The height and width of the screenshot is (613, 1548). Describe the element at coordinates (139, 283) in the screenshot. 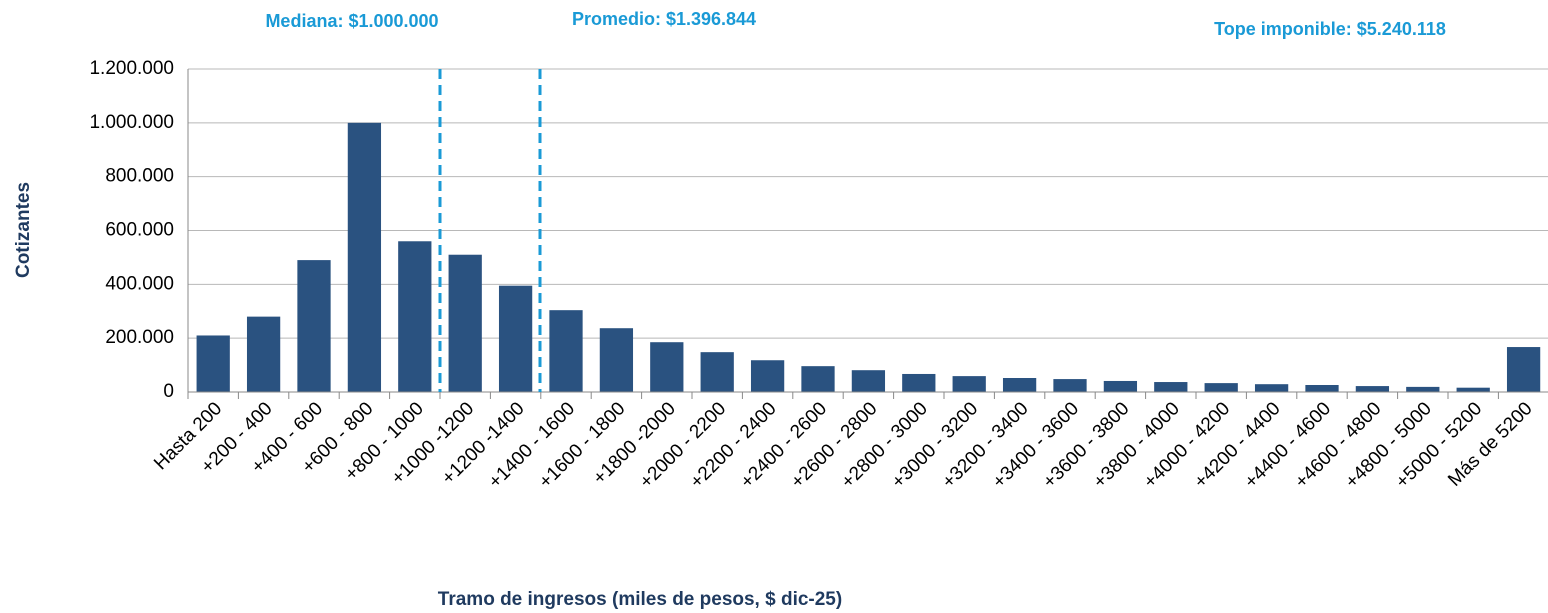

I see `y-tick-label: 400.000` at that location.